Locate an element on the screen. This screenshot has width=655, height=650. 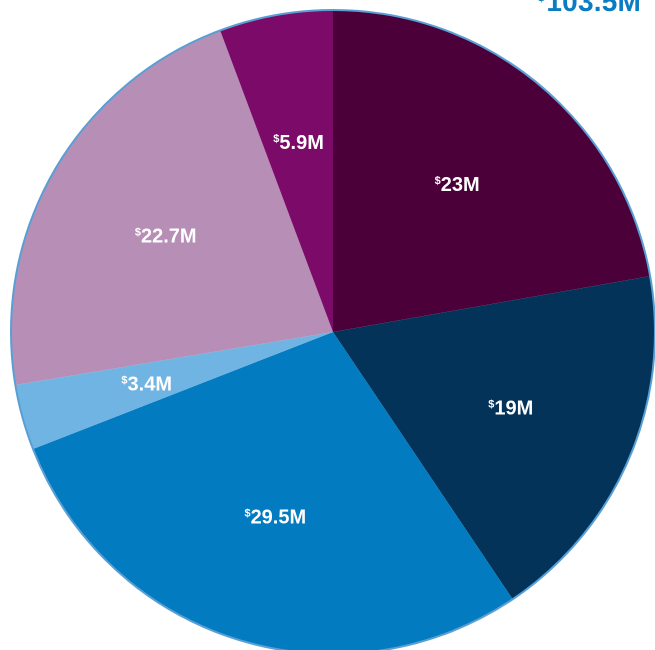
slice-label-4: $22.7M is located at coordinates (166, 236).